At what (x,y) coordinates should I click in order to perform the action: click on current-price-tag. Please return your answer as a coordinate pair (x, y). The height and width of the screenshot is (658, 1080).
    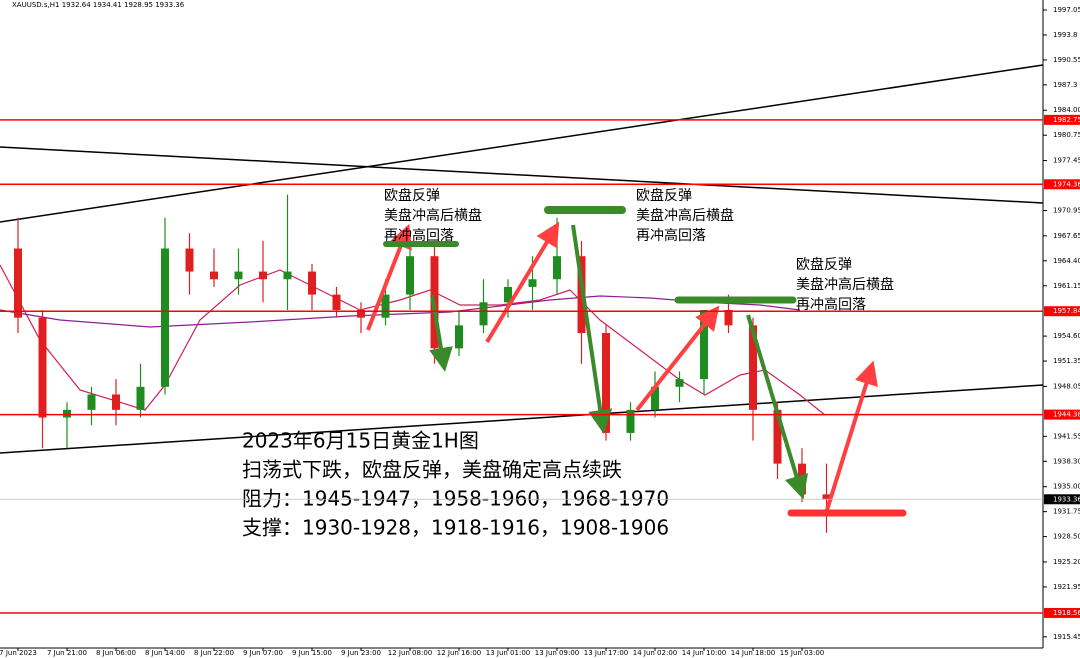
    Looking at the image, I should click on (1062, 499).